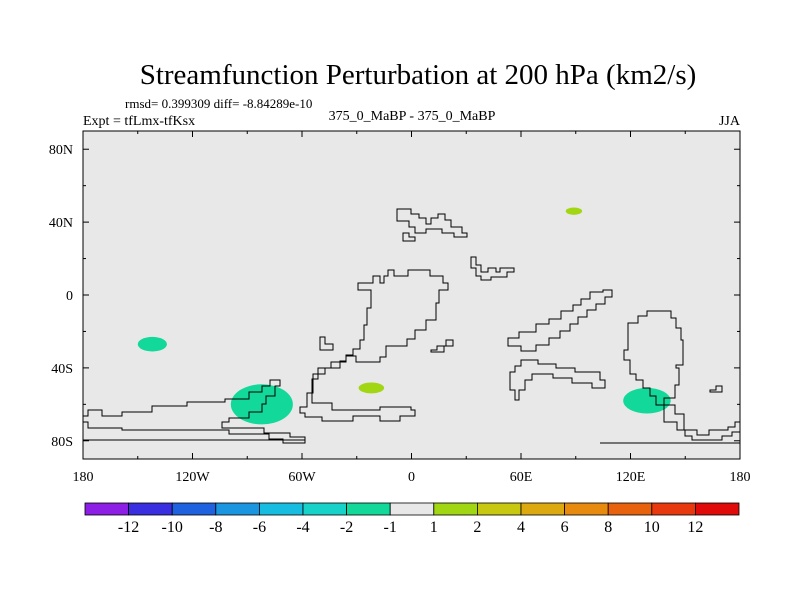  I want to click on coastline-antarctica-west, so click(194, 411).